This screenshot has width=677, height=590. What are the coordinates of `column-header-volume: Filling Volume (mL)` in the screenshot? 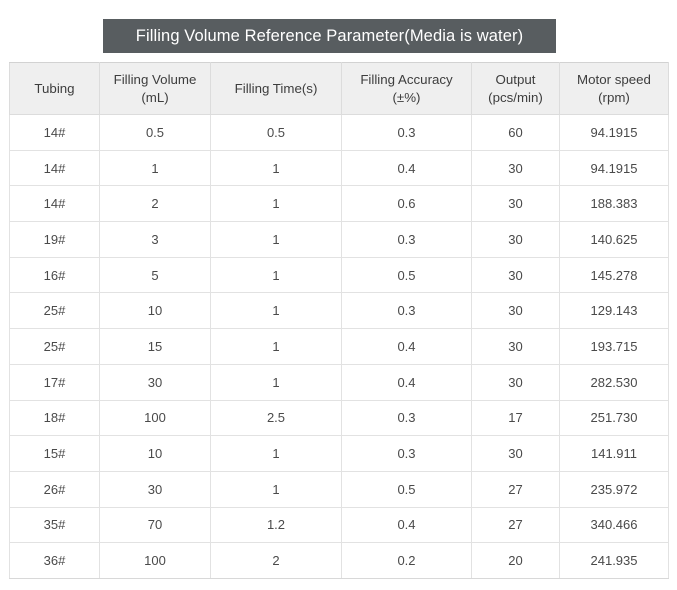 It's located at (155, 88).